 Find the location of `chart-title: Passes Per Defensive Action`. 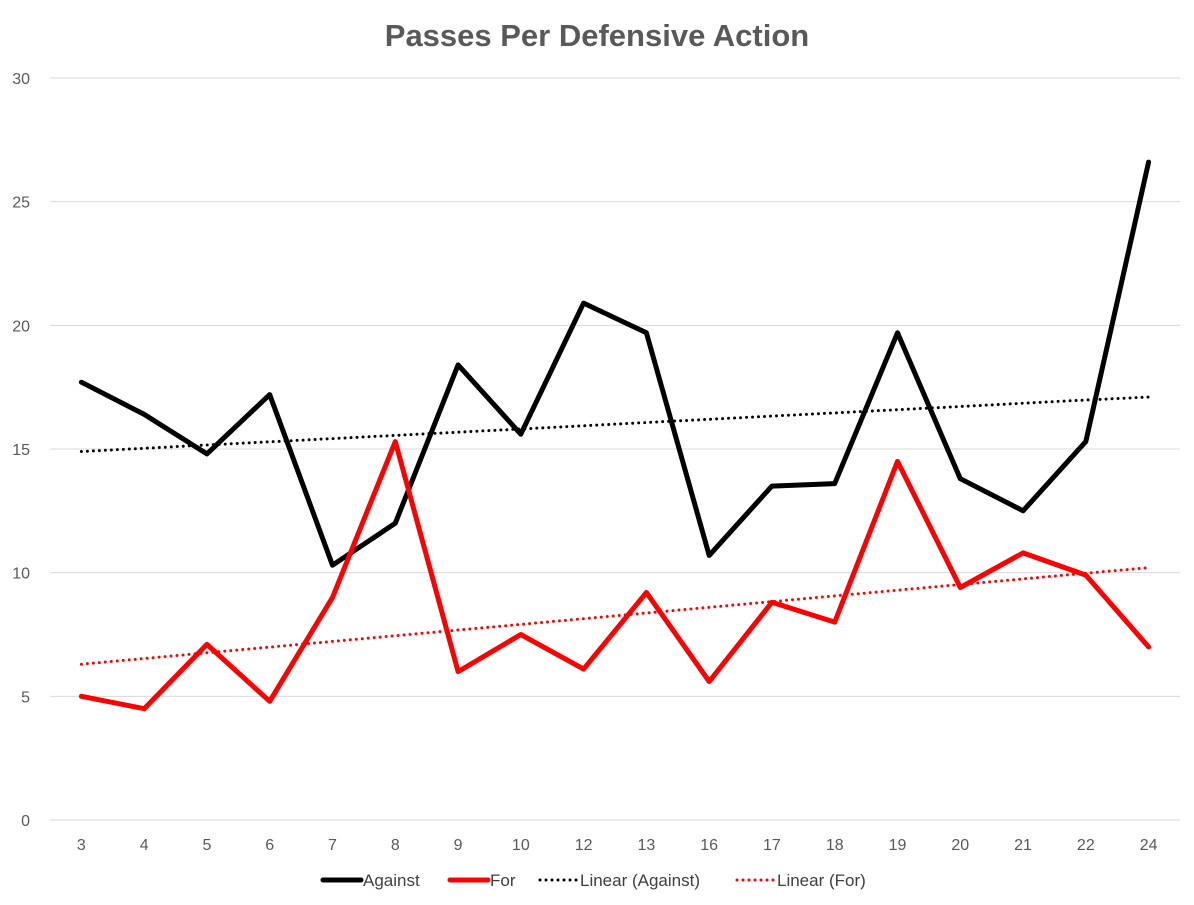

chart-title: Passes Per Defensive Action is located at coordinates (597, 35).